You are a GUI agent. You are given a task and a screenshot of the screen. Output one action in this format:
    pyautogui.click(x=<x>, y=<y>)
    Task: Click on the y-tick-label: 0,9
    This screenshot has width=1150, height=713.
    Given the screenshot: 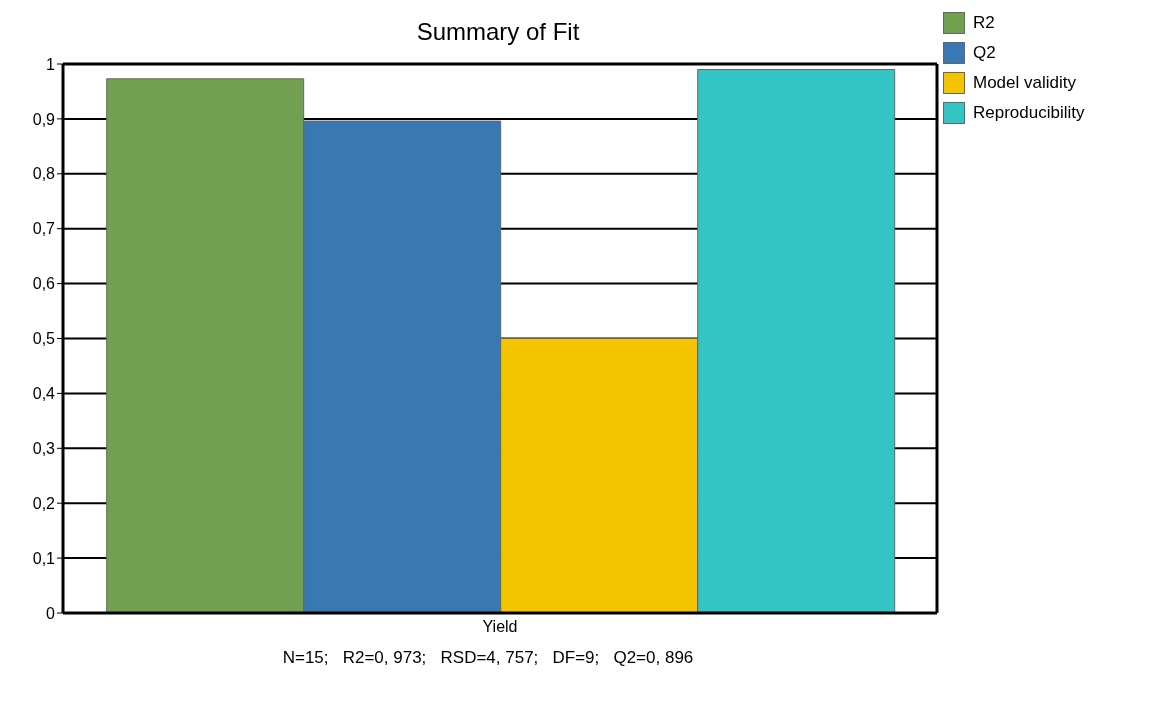 What is the action you would take?
    pyautogui.click(x=44, y=119)
    